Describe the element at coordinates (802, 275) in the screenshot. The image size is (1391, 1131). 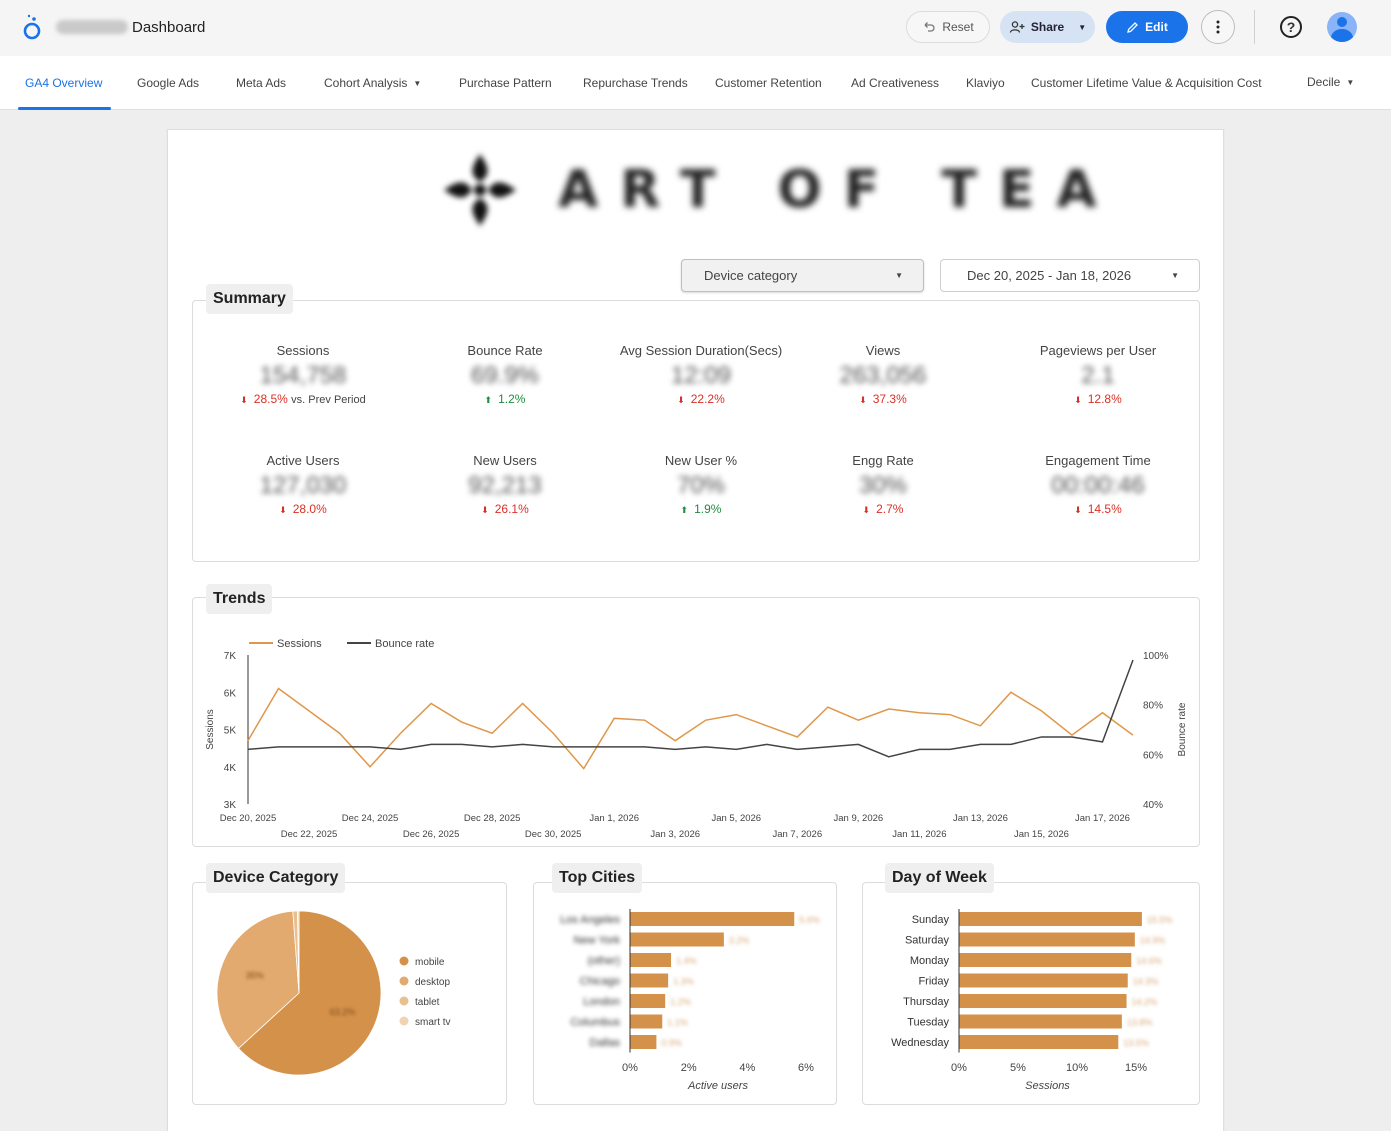
I see `device-category-filter: Device category ▼` at that location.